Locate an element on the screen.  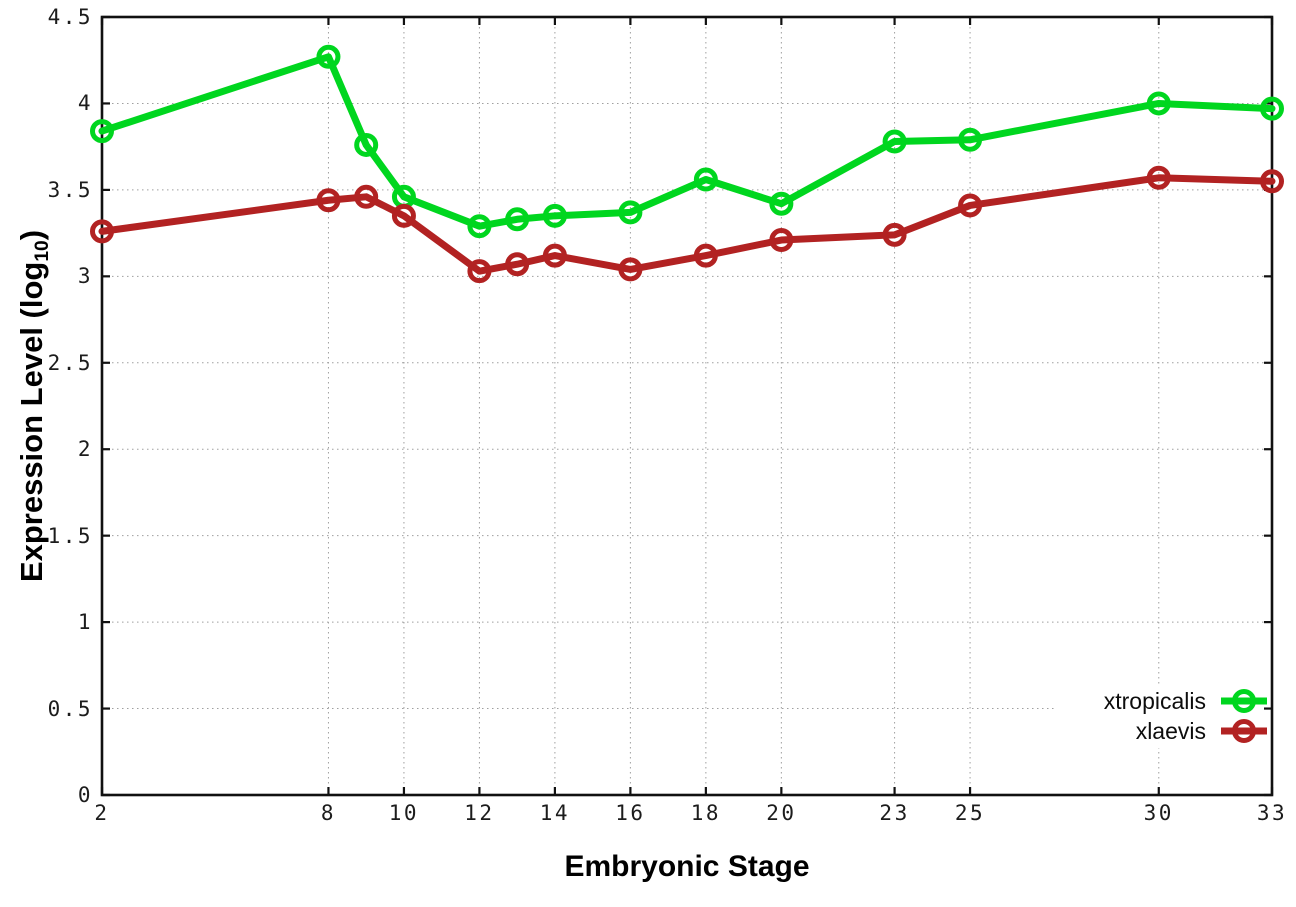
legend-label-xlaevis: xlaevis is located at coordinates (1170, 731).